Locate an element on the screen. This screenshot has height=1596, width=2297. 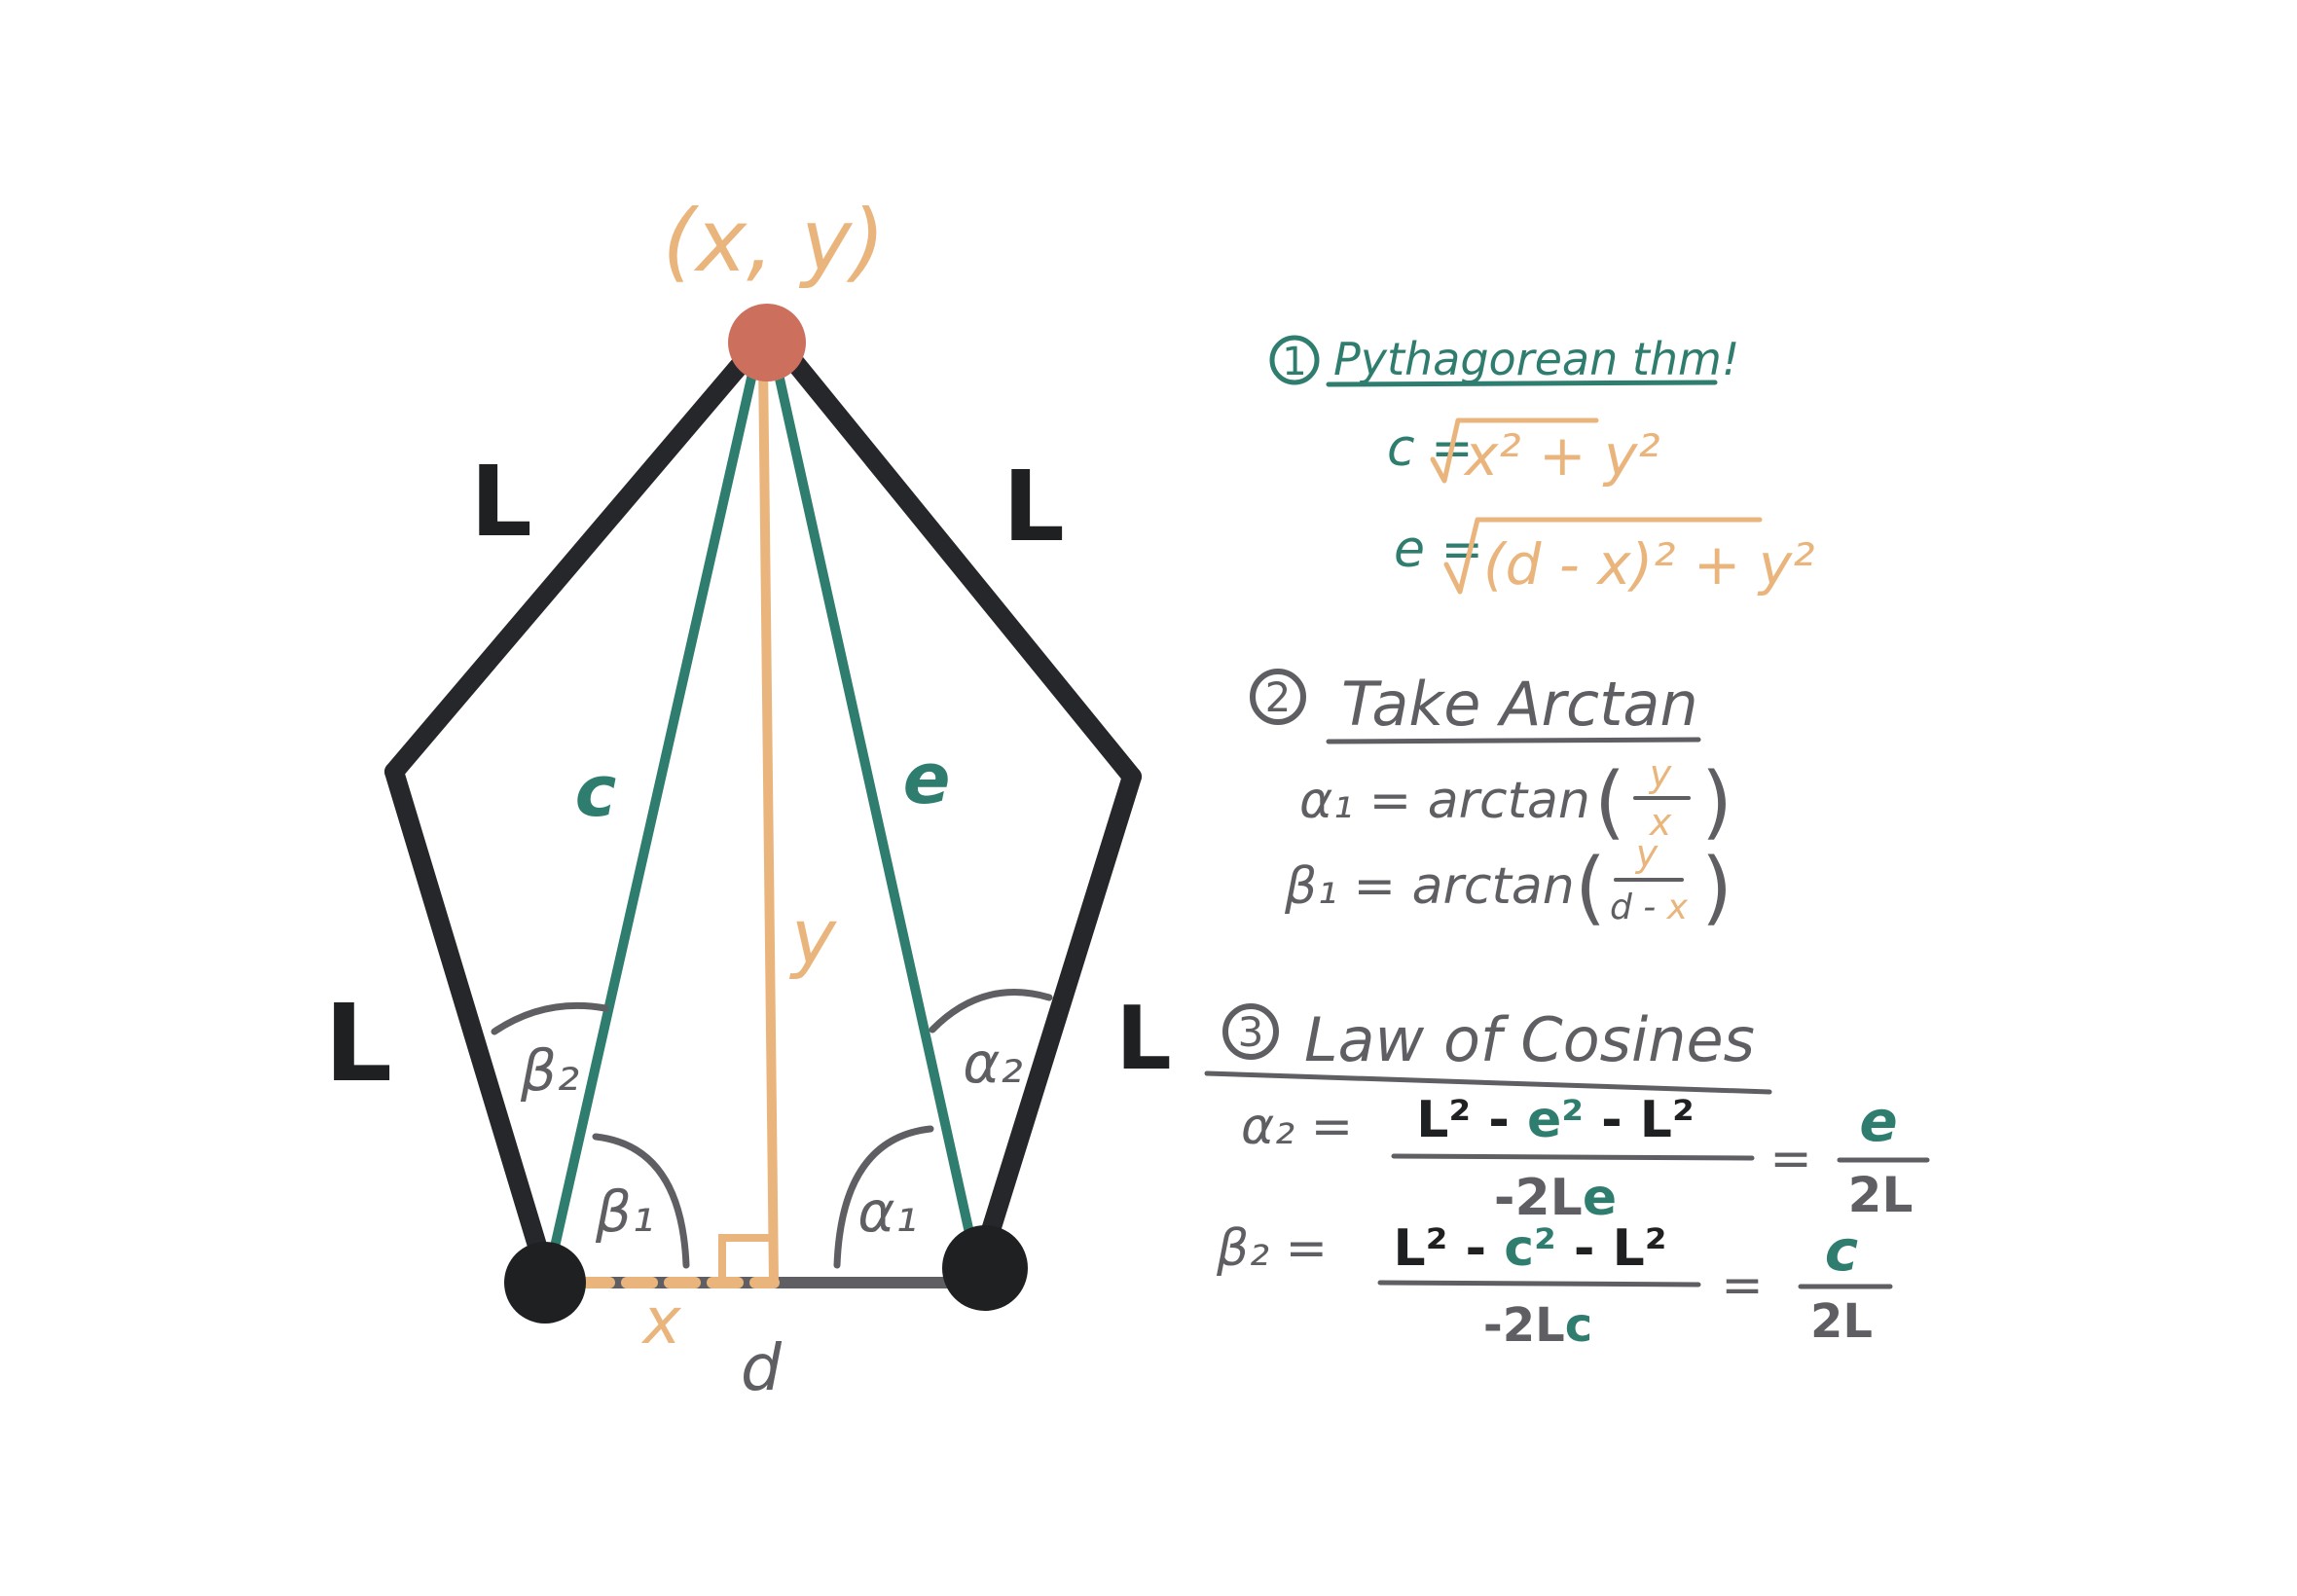
right-angle-marker is located at coordinates (746, 1260).